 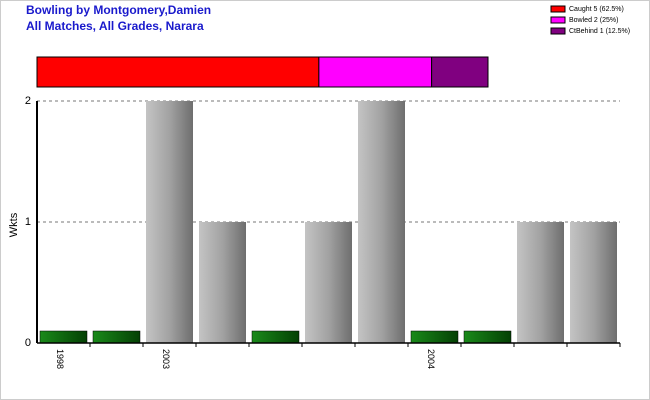 What do you see at coordinates (28, 101) in the screenshot?
I see `y-tick-label: 2` at bounding box center [28, 101].